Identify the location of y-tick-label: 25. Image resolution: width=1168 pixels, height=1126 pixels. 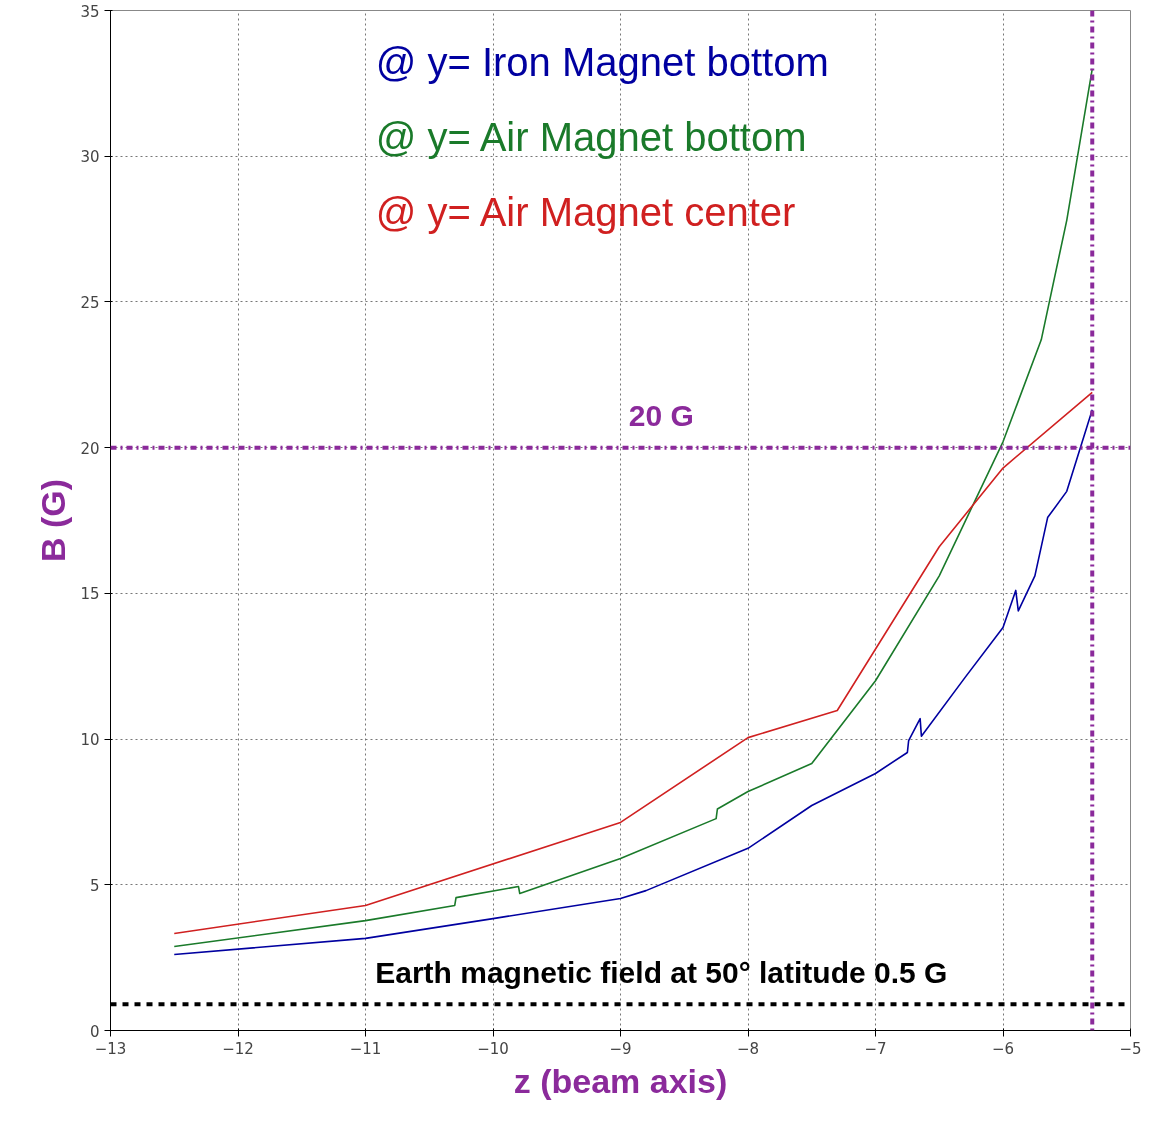
(90, 302).